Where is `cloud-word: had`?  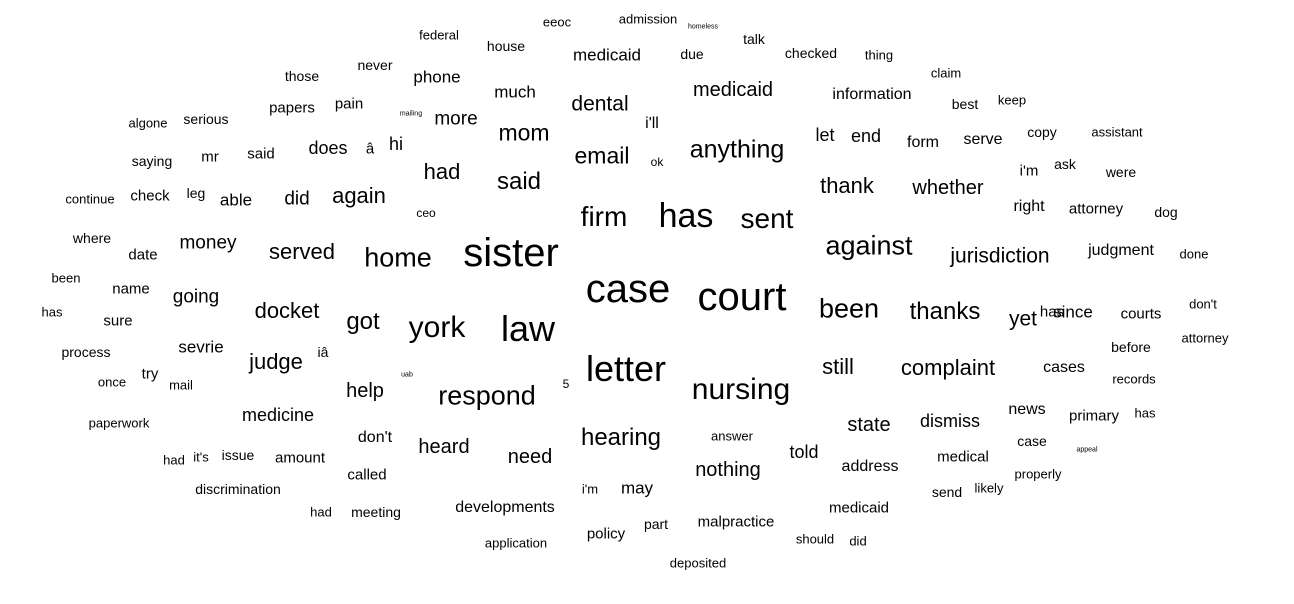
cloud-word: had is located at coordinates (174, 460).